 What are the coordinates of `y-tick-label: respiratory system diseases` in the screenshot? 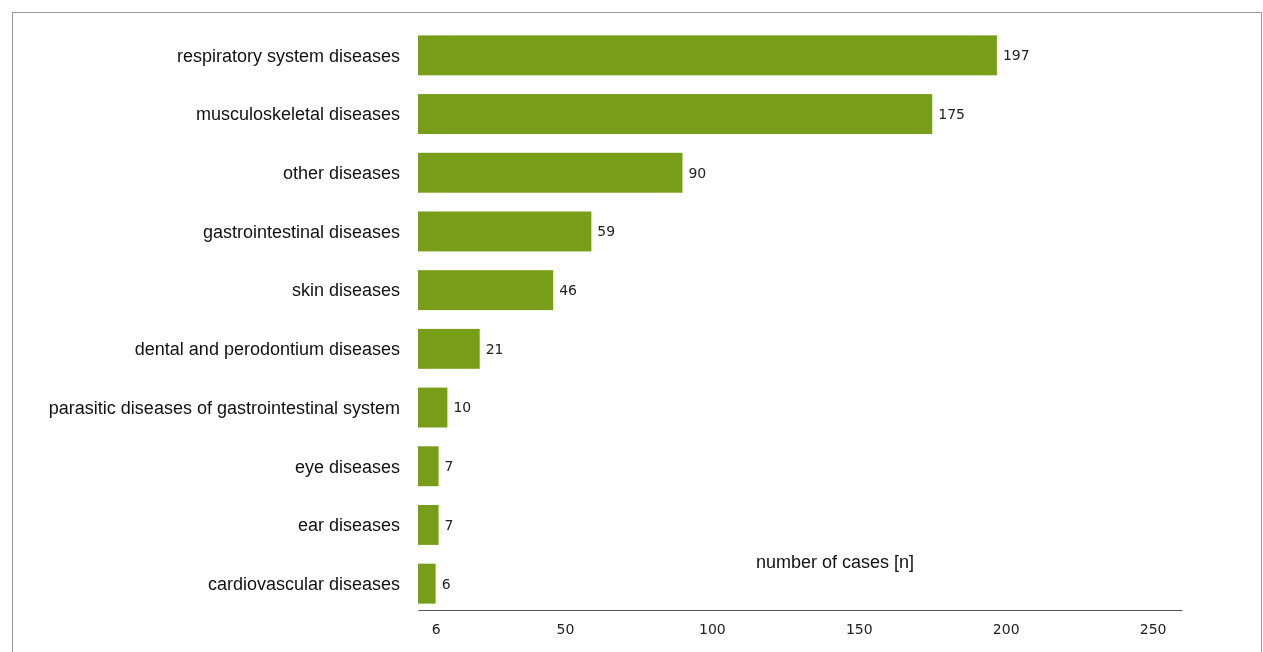 It's located at (288, 55).